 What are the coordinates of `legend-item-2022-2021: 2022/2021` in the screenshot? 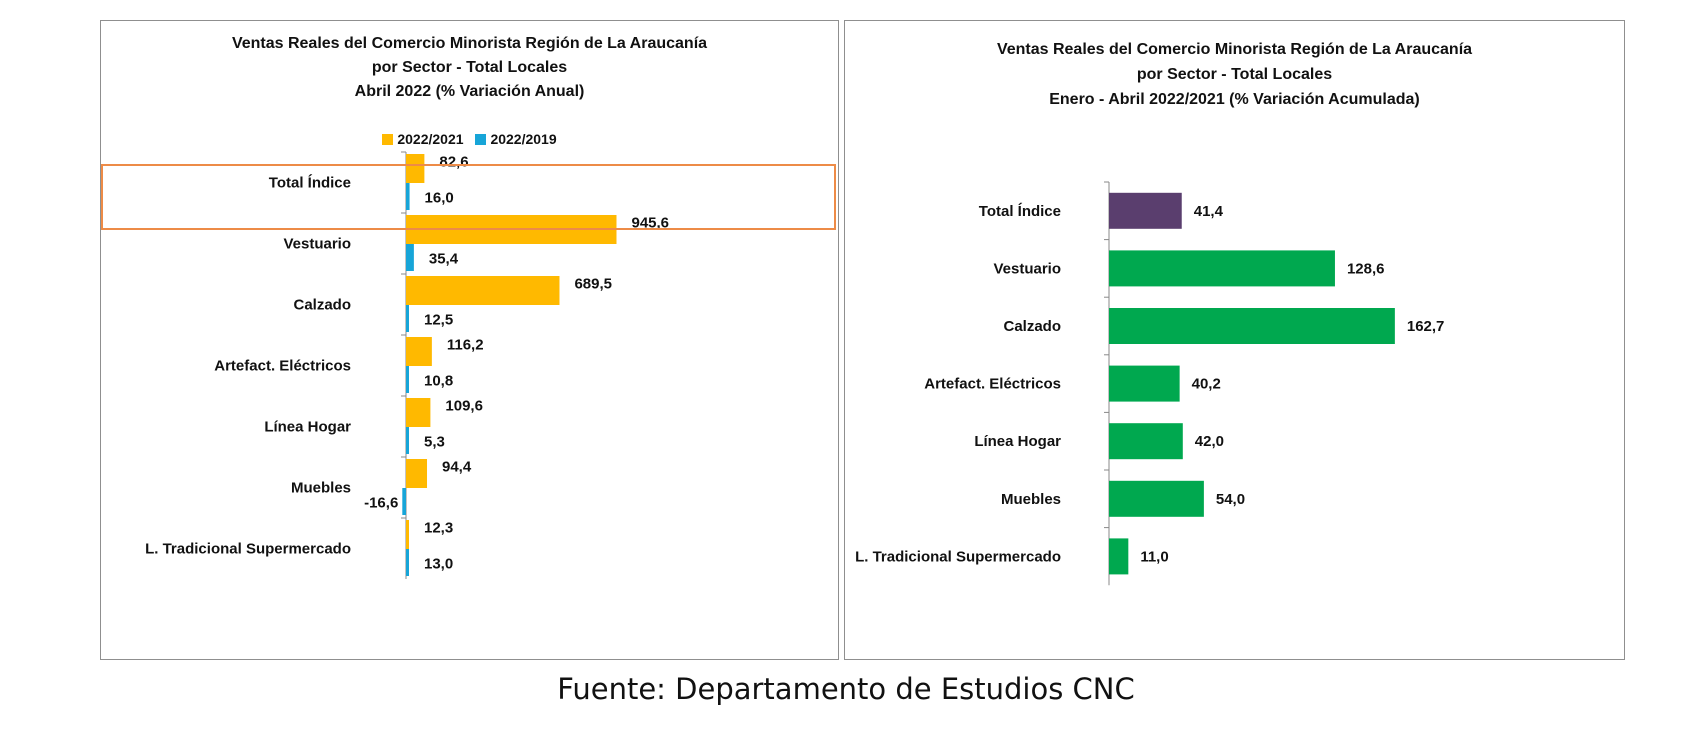 It's located at (423, 139).